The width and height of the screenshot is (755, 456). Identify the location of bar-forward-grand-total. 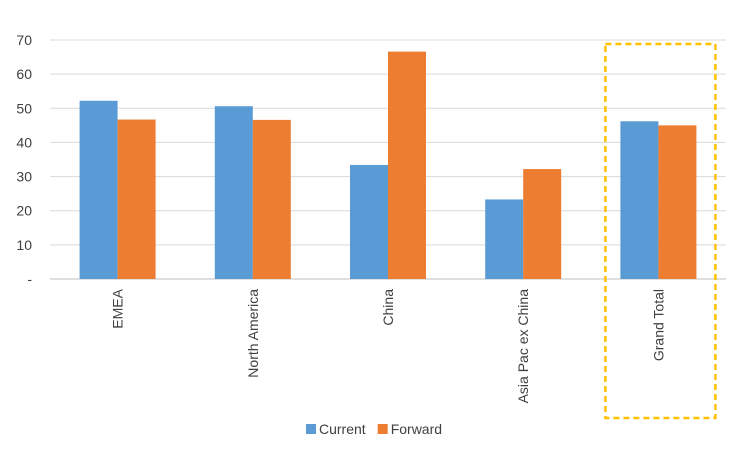
(677, 202).